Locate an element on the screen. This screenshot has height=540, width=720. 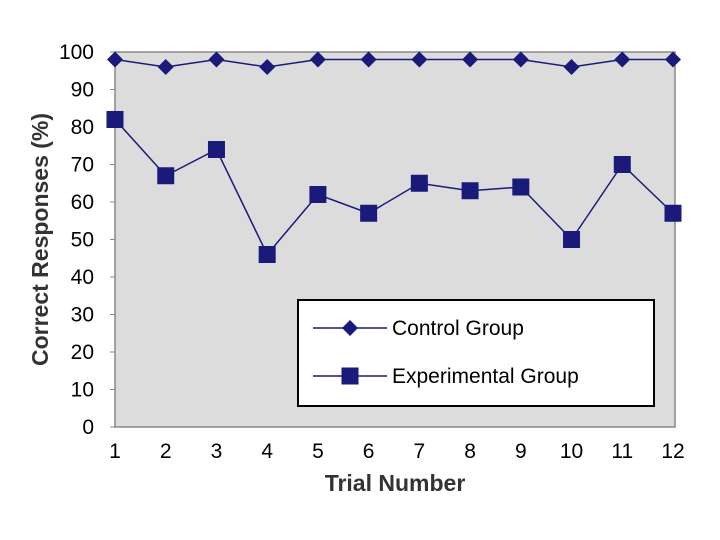
x-tick-label: 6 is located at coordinates (369, 451).